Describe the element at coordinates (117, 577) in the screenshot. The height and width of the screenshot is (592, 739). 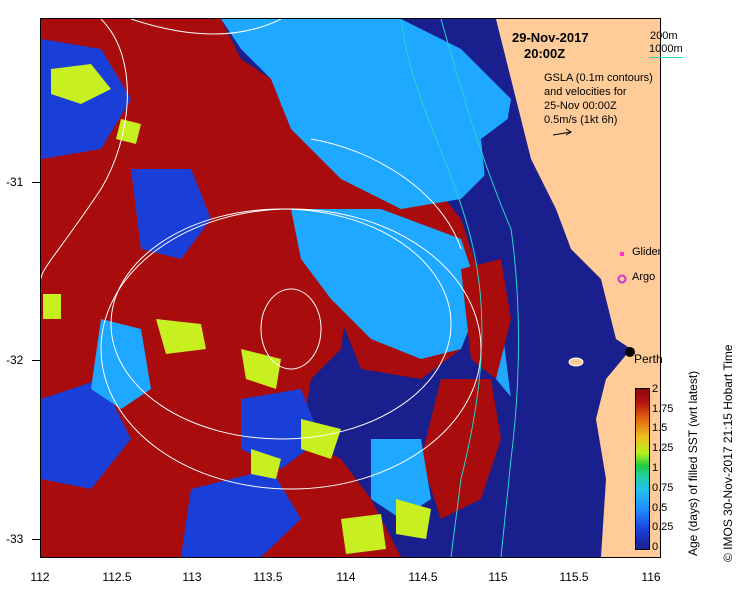
I see `x-tick-label: 112.5` at that location.